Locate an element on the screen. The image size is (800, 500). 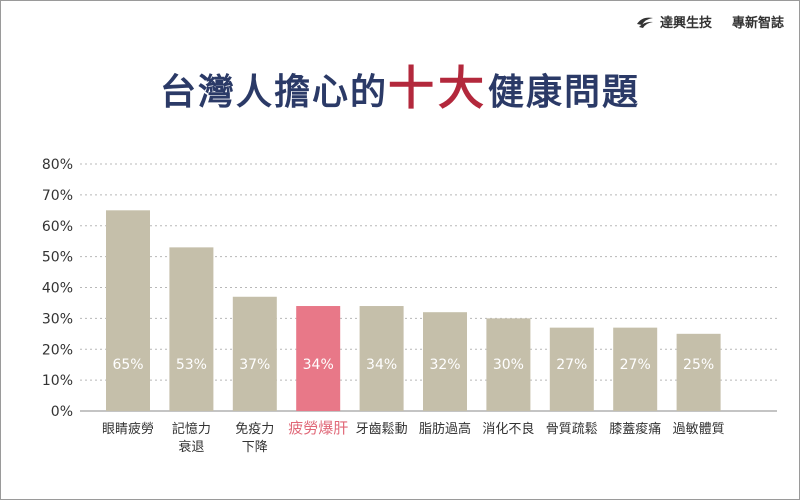
y-tick-label: 10% is located at coordinates (57, 381).